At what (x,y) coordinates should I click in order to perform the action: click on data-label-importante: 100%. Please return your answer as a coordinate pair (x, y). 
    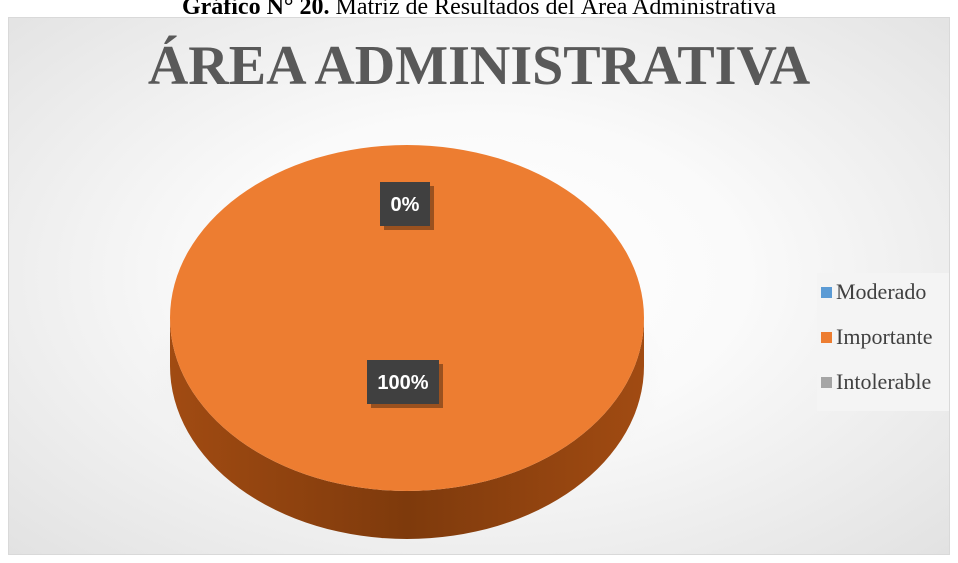
    Looking at the image, I should click on (405, 384).